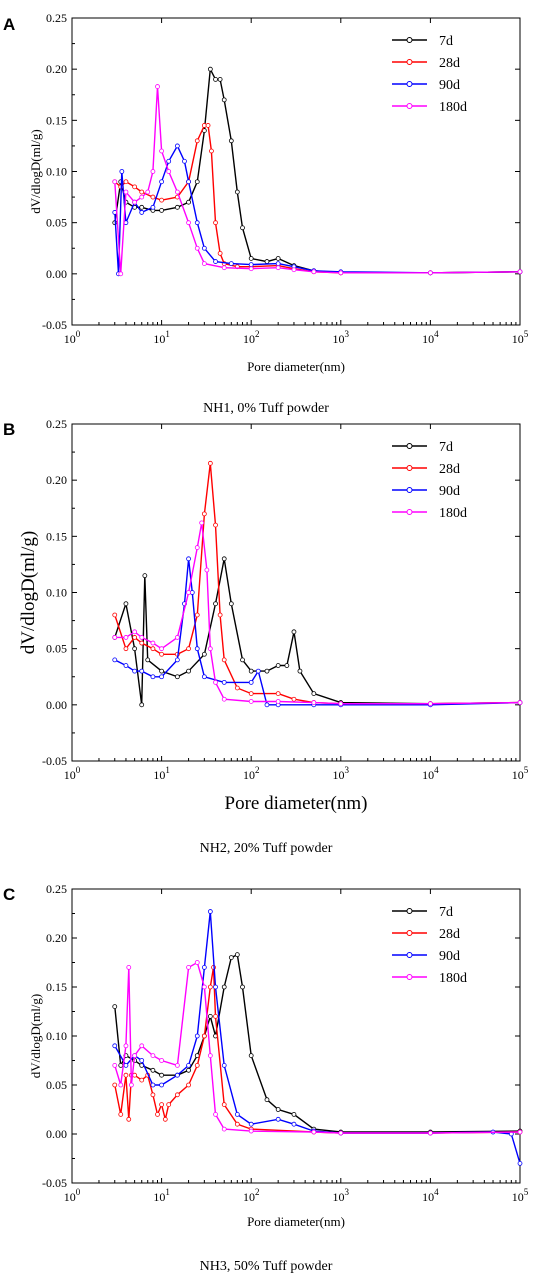 The height and width of the screenshot is (1275, 533). I want to click on panel-caption: NH1, 0% Tuff powder, so click(266, 408).